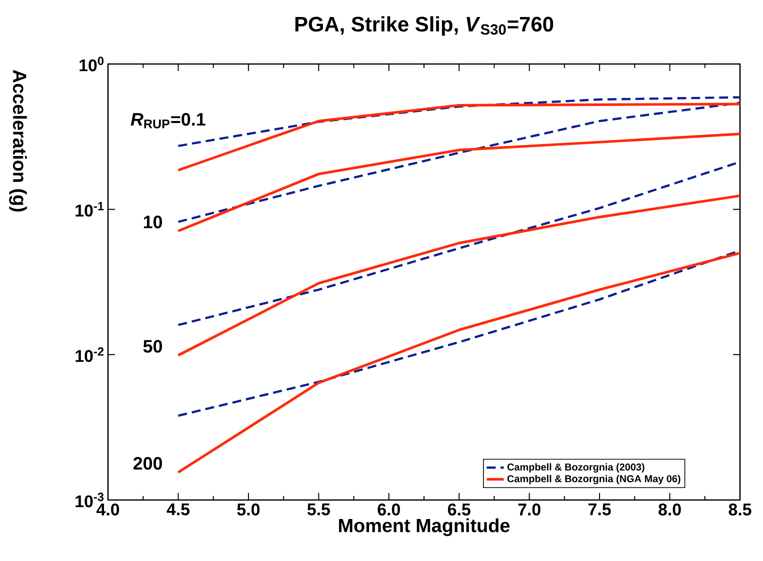  Describe the element at coordinates (248, 510) in the screenshot. I see `x-tick-label: 5.0` at that location.